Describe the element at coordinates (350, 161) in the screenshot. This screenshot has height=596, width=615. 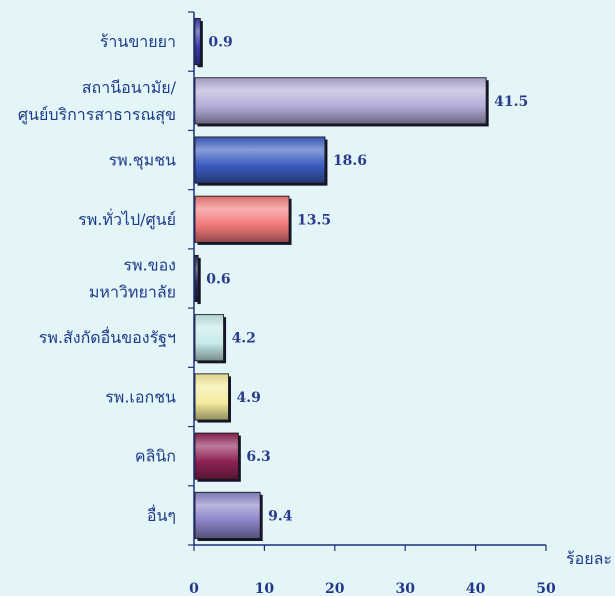
I see `value-label: 18.6` at that location.